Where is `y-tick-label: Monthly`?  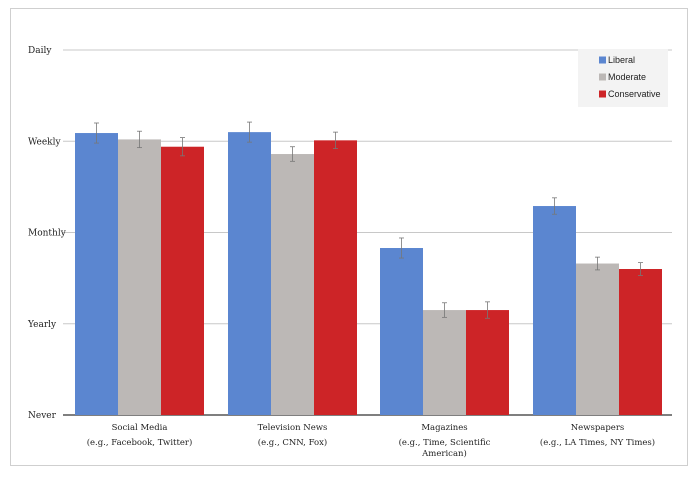
y-tick-label: Monthly is located at coordinates (47, 234).